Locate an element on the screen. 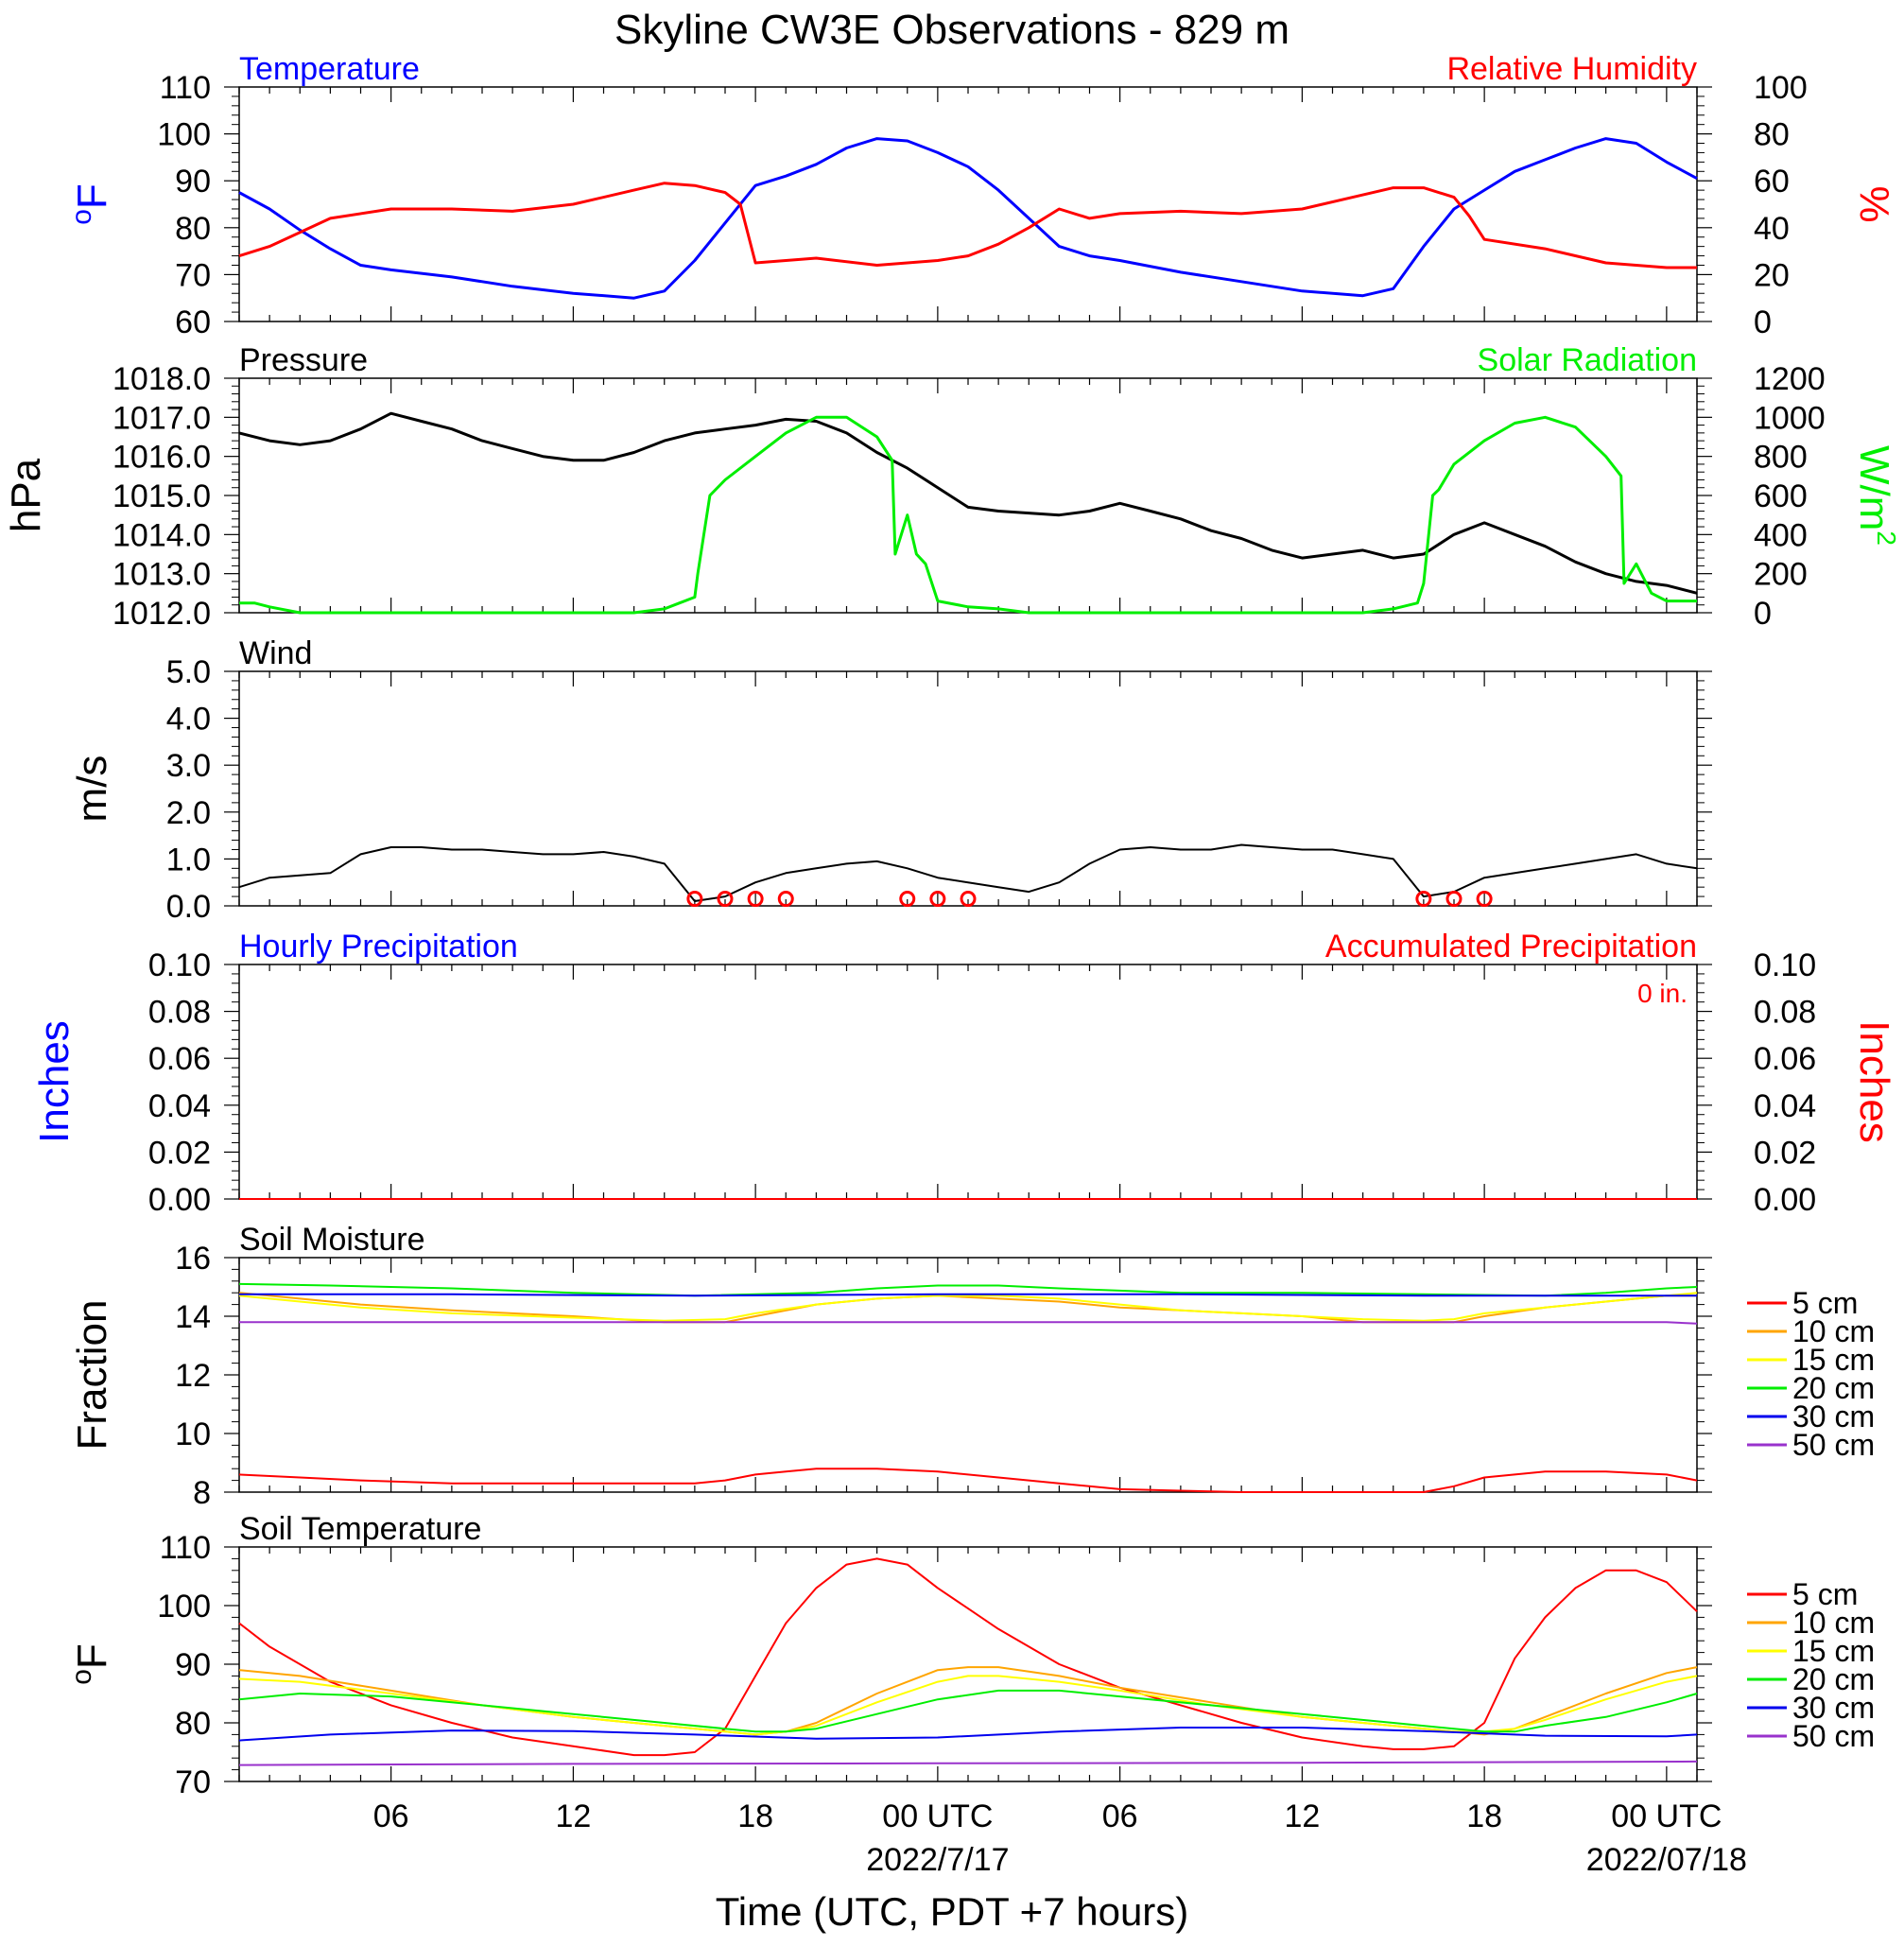 The image size is (1904, 1946). y-tick-label-right: 40 is located at coordinates (1772, 229).